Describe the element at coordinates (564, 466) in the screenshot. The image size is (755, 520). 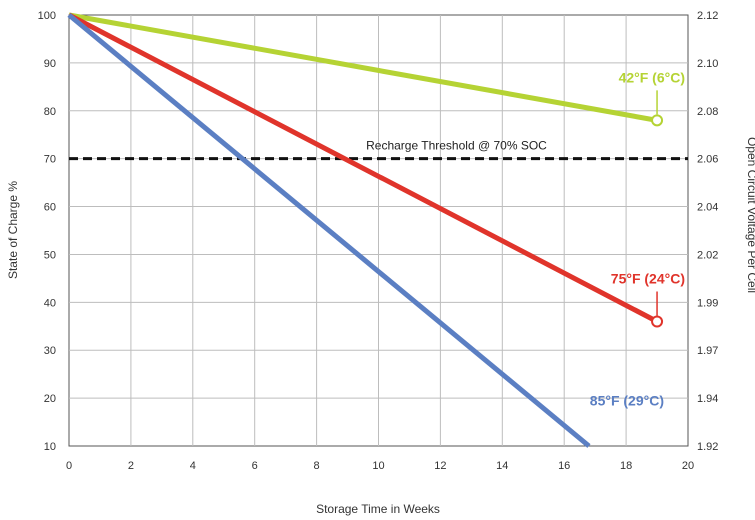
I see `x-tick-label: 16` at that location.